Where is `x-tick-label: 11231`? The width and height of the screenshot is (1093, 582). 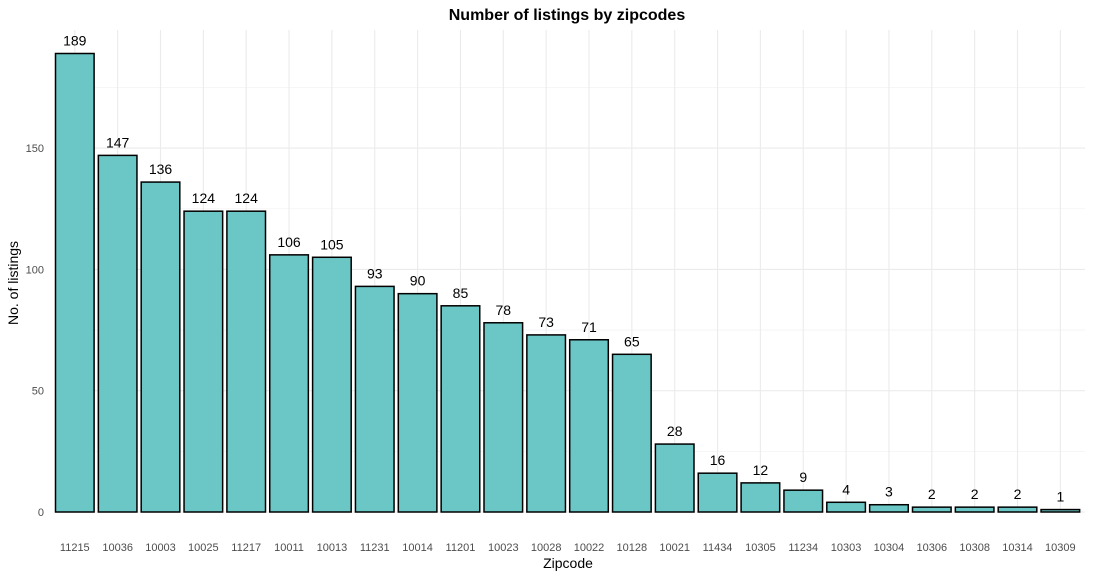 x-tick-label: 11231 is located at coordinates (375, 548).